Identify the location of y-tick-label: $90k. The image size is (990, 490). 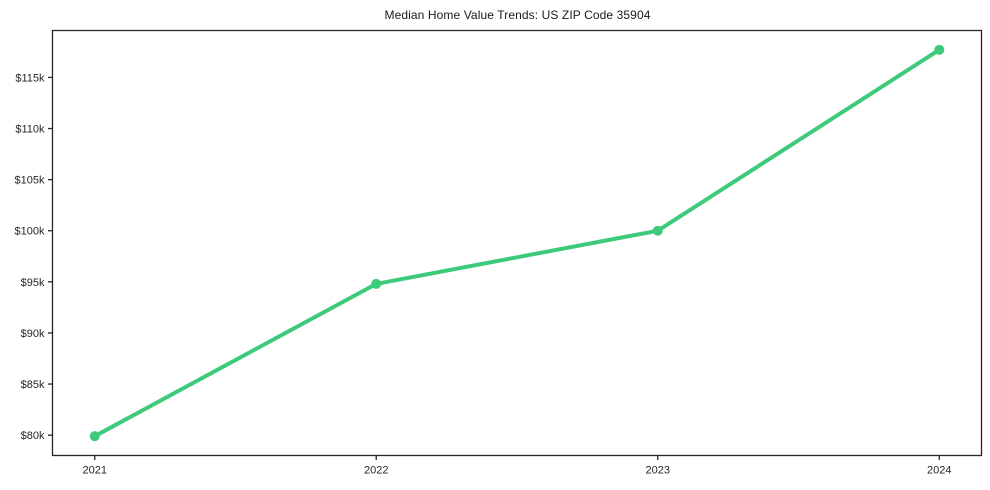
(33, 334).